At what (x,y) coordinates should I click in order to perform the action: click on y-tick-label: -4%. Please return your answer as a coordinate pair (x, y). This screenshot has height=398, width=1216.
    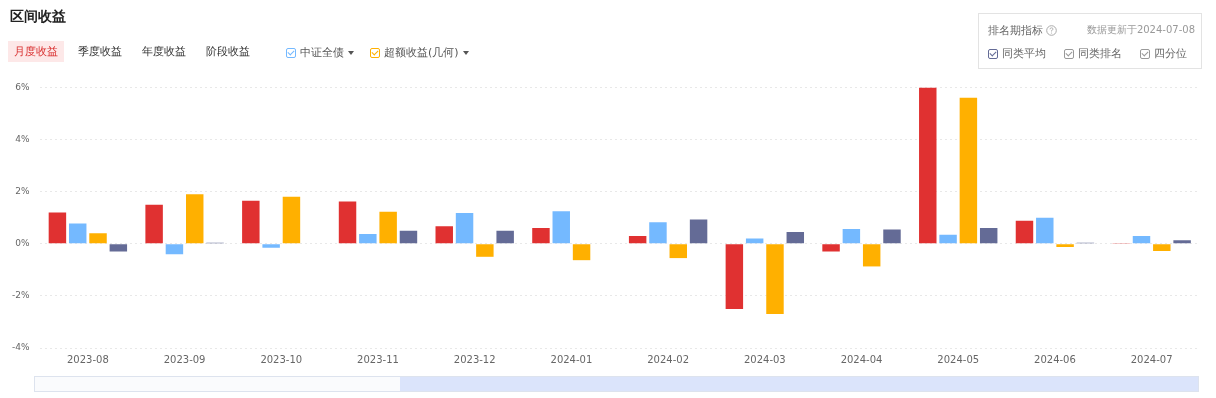
    Looking at the image, I should click on (20, 347).